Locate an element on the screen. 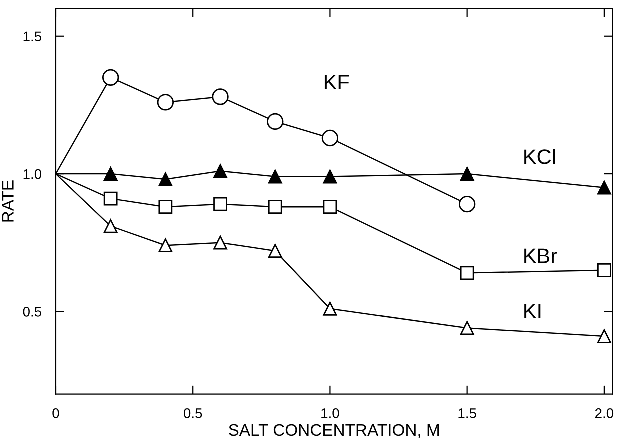 Image resolution: width=622 pixels, height=443 pixels. x-axis-title: SALT CONCENTRATION, M is located at coordinates (334, 431).